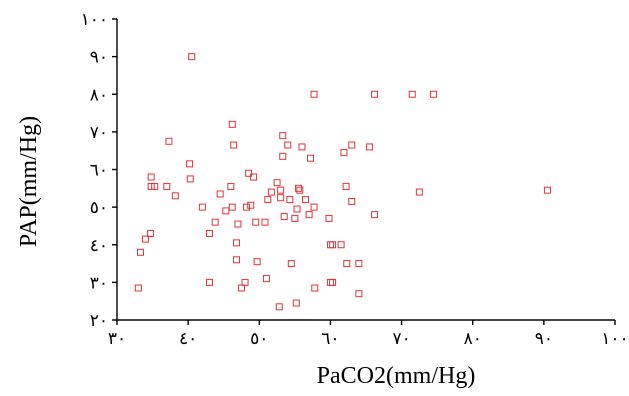  What do you see at coordinates (330, 339) in the screenshot?
I see `x-tick-label: ٦٠` at bounding box center [330, 339].